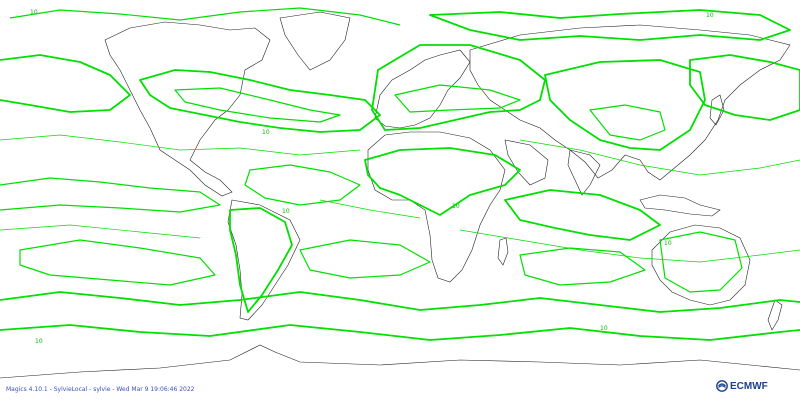 This screenshot has height=400, width=800. What do you see at coordinates (582, 266) in the screenshot?
I see `contour-south-indian` at bounding box center [582, 266].